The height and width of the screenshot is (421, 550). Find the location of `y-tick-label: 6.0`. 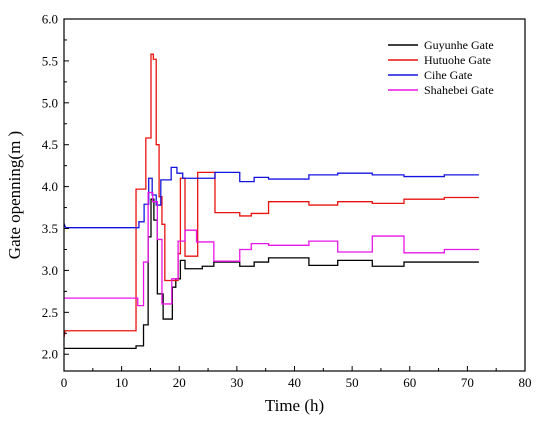

y-tick-label: 6.0 is located at coordinates (50, 19).